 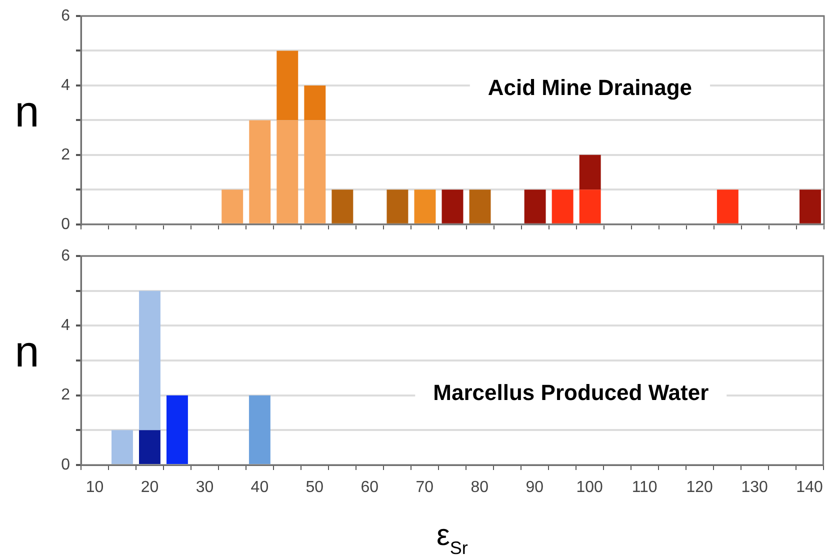 I want to click on x-tick-label: 20, so click(x=149, y=487).